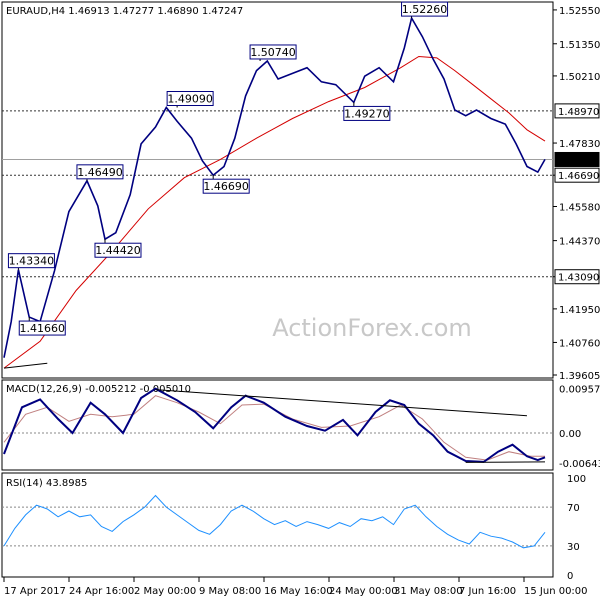  I want to click on price-trendline, so click(25, 365).